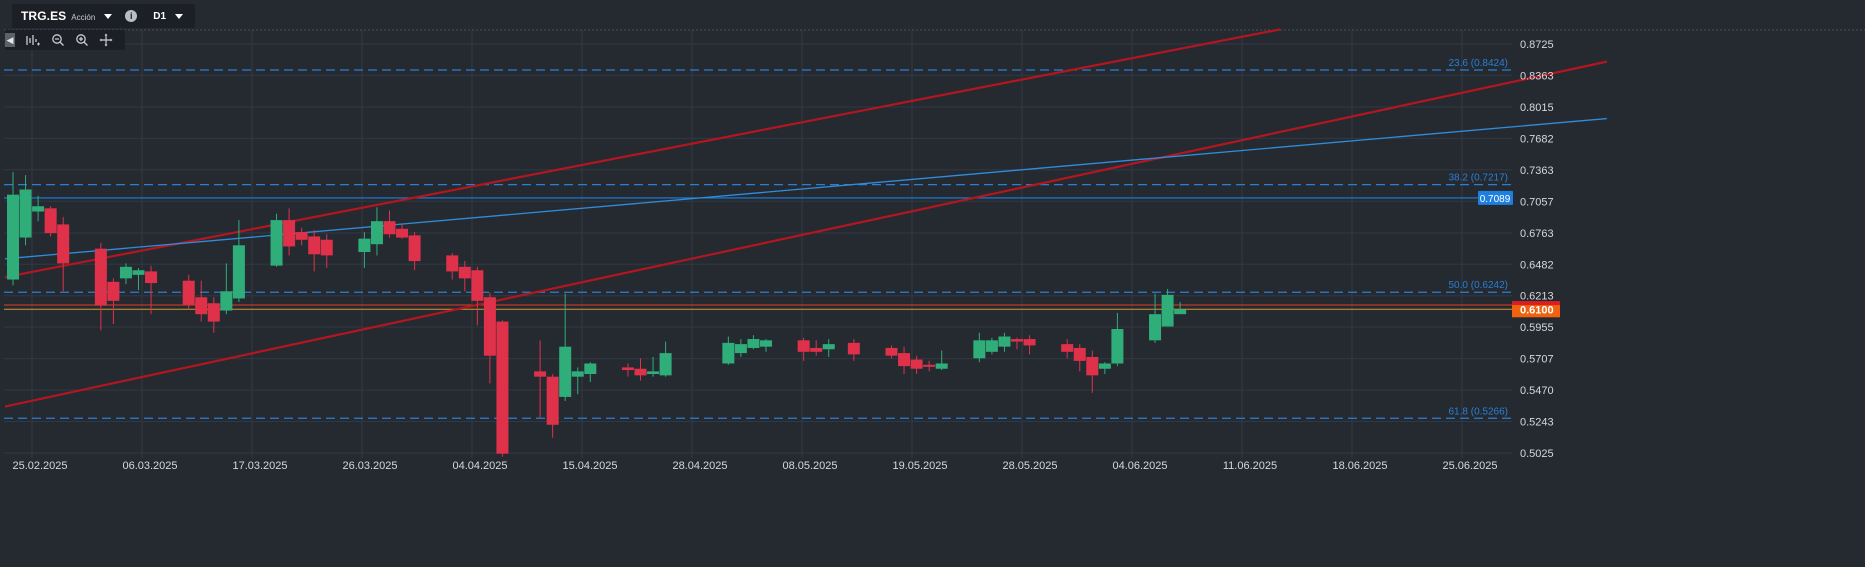  What do you see at coordinates (1536, 303) in the screenshot?
I see `support-line-marker` at bounding box center [1536, 303].